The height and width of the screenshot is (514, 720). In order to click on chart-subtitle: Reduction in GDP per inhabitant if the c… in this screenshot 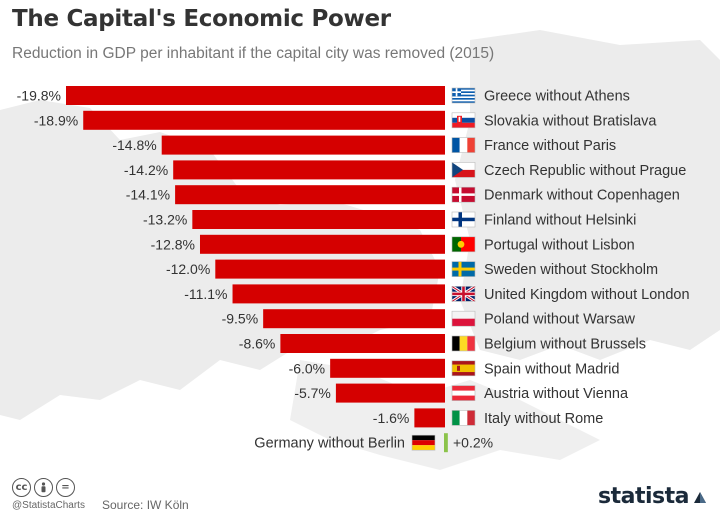, I will do `click(253, 53)`.